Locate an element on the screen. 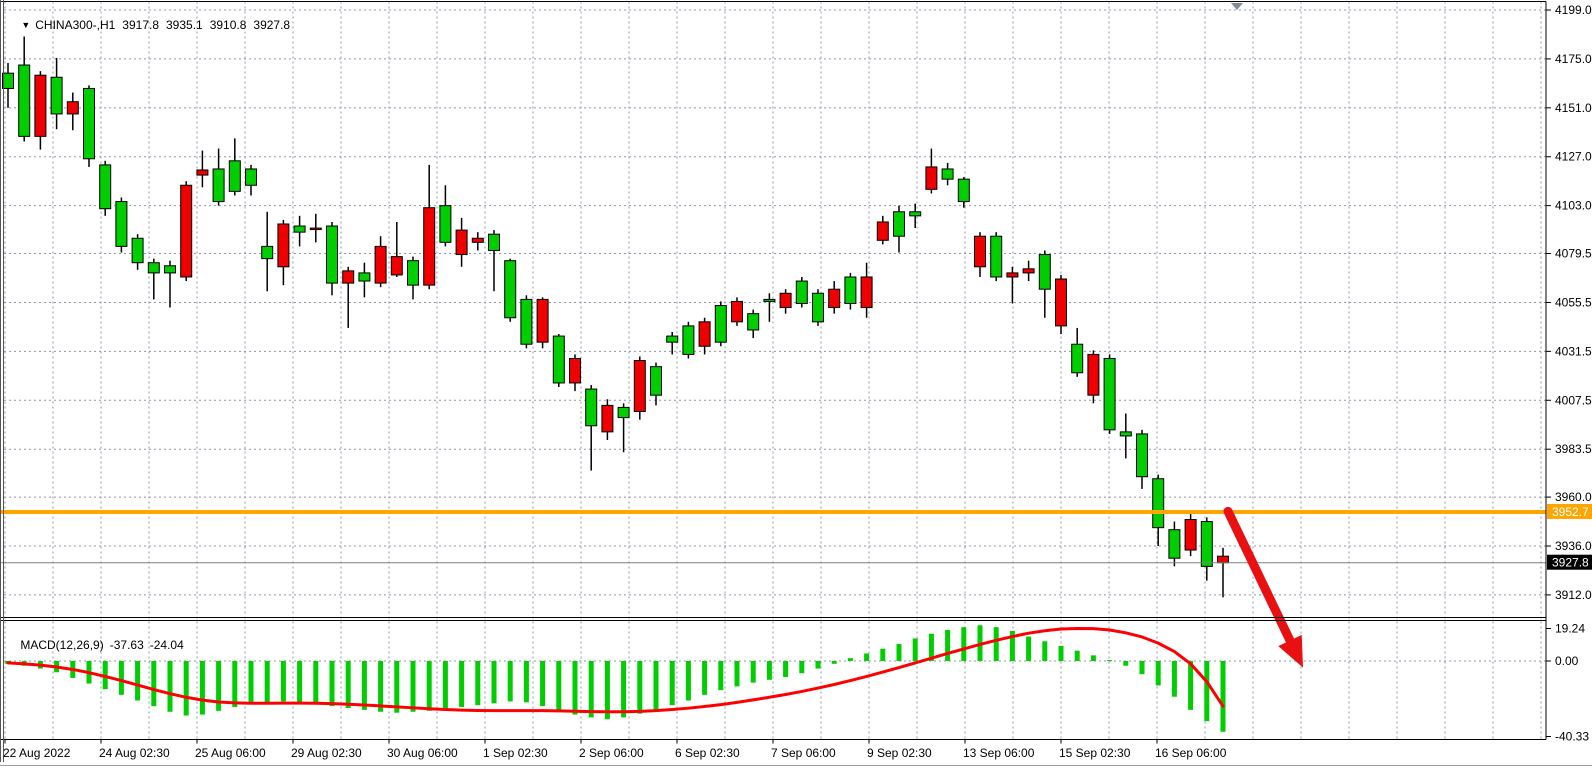 The height and width of the screenshot is (772, 1592). last-price-badge-bg is located at coordinates (1569, 562).